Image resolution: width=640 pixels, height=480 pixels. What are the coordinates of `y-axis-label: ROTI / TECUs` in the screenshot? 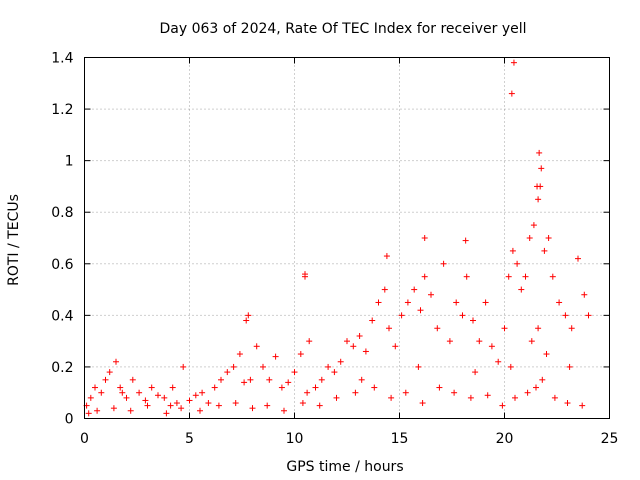 It's located at (14, 240).